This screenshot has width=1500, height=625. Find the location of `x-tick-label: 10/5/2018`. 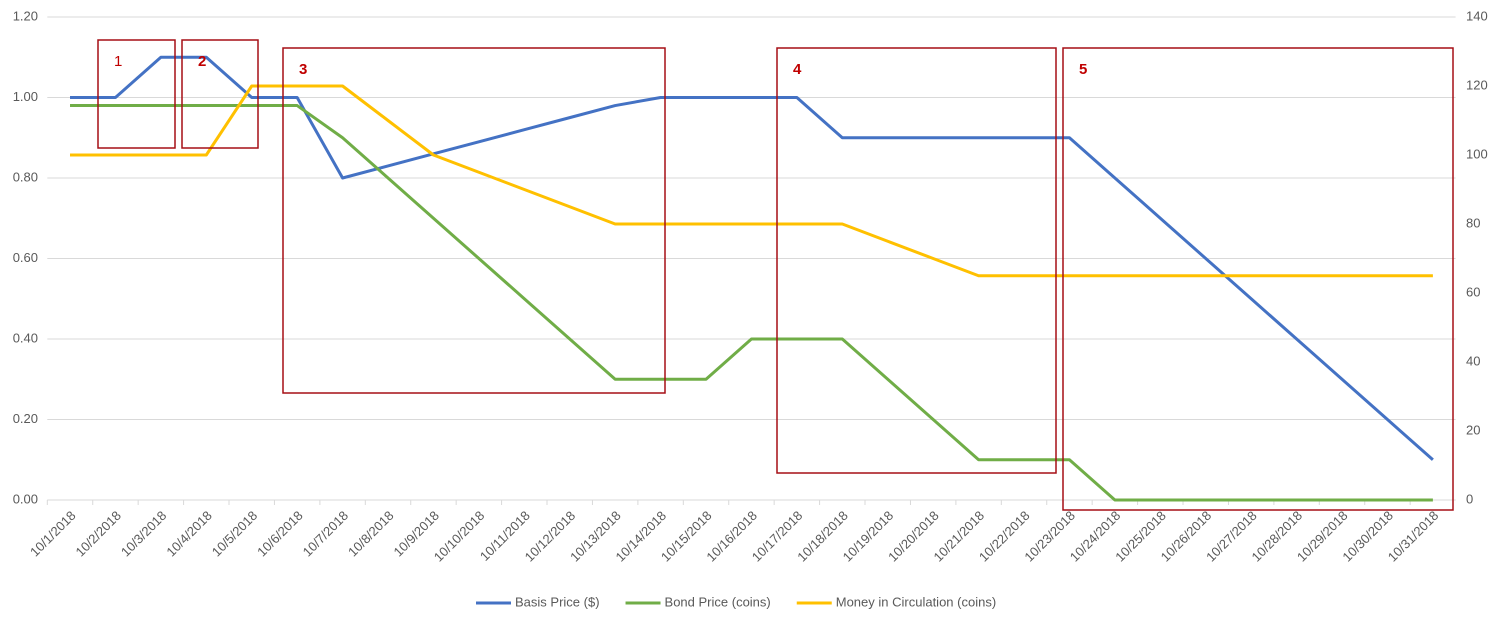

x-tick-label: 10/5/2018 is located at coordinates (235, 534).